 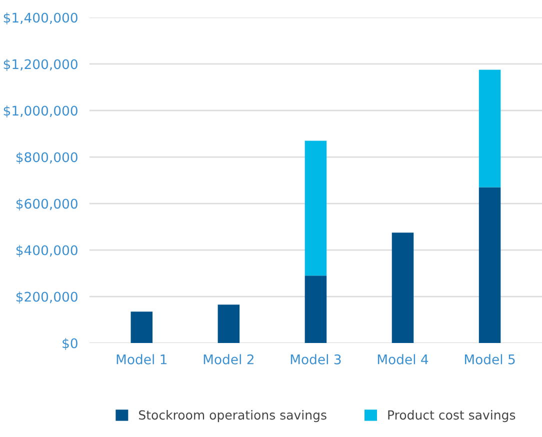 What do you see at coordinates (403, 359) in the screenshot?
I see `x-tick-label: Model 4` at bounding box center [403, 359].